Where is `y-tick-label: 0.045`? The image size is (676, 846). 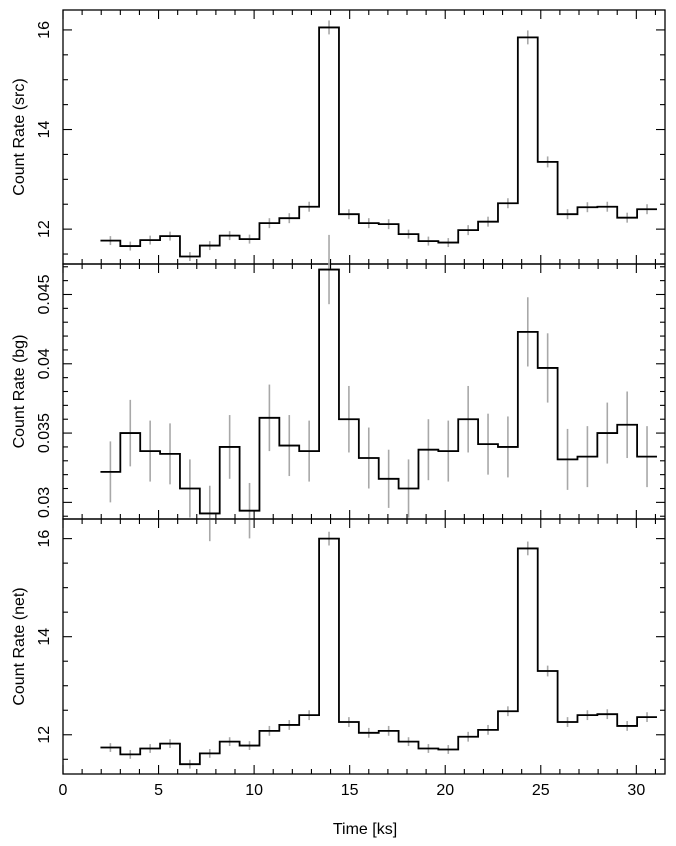 y-tick-label: 0.045 is located at coordinates (44, 294).